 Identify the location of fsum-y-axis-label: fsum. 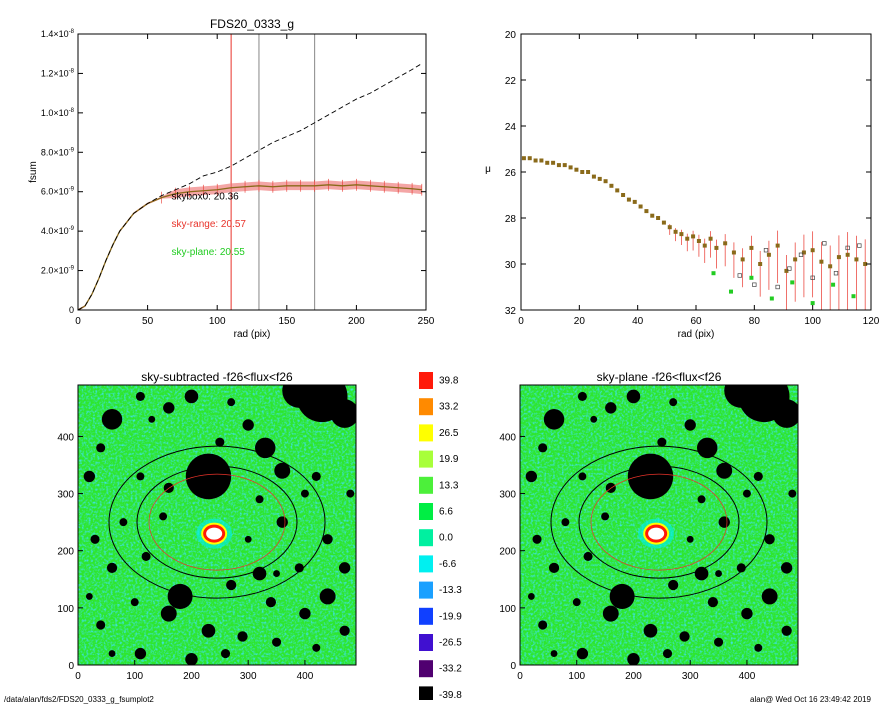
(33, 172).